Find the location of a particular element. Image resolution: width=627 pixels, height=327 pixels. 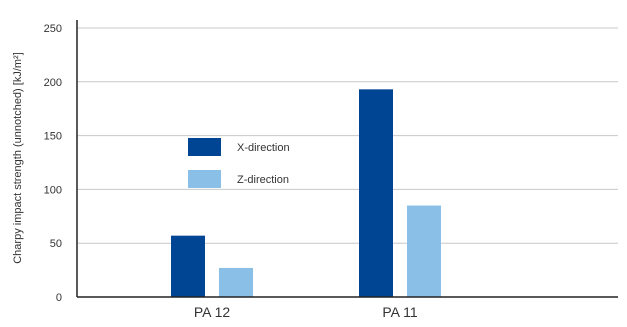

y-tick-label: 50 is located at coordinates (56, 244).